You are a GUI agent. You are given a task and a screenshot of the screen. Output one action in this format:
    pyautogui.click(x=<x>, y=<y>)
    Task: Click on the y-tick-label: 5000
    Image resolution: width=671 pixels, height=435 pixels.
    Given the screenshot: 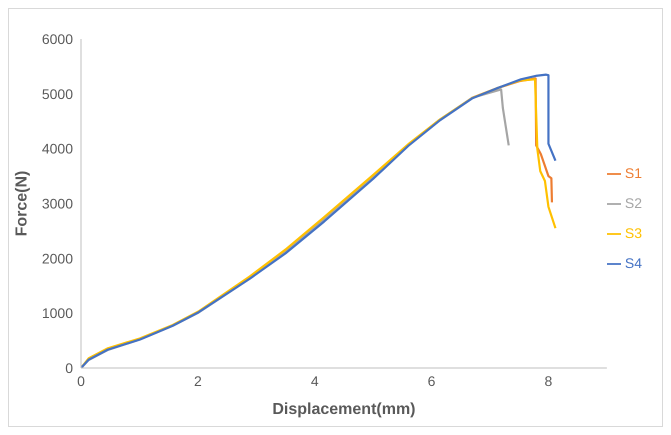 What is the action you would take?
    pyautogui.click(x=58, y=94)
    